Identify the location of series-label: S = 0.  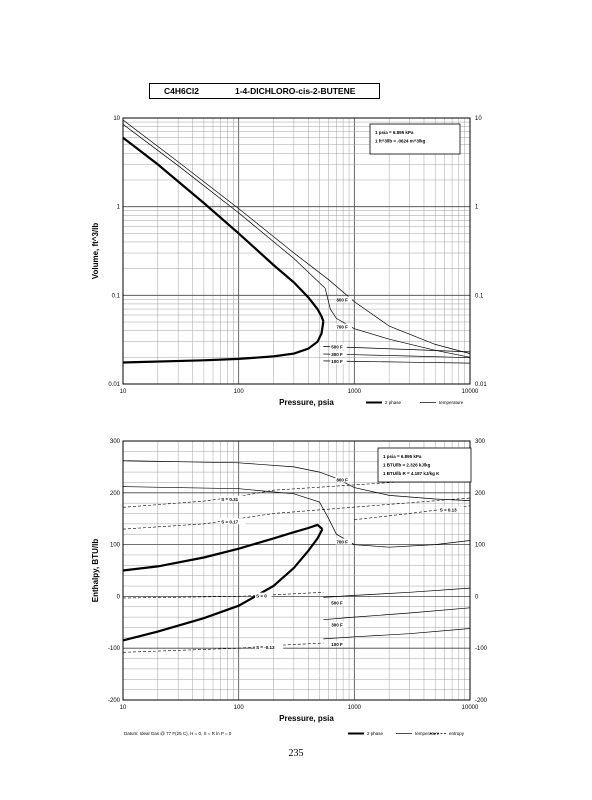
(261, 596).